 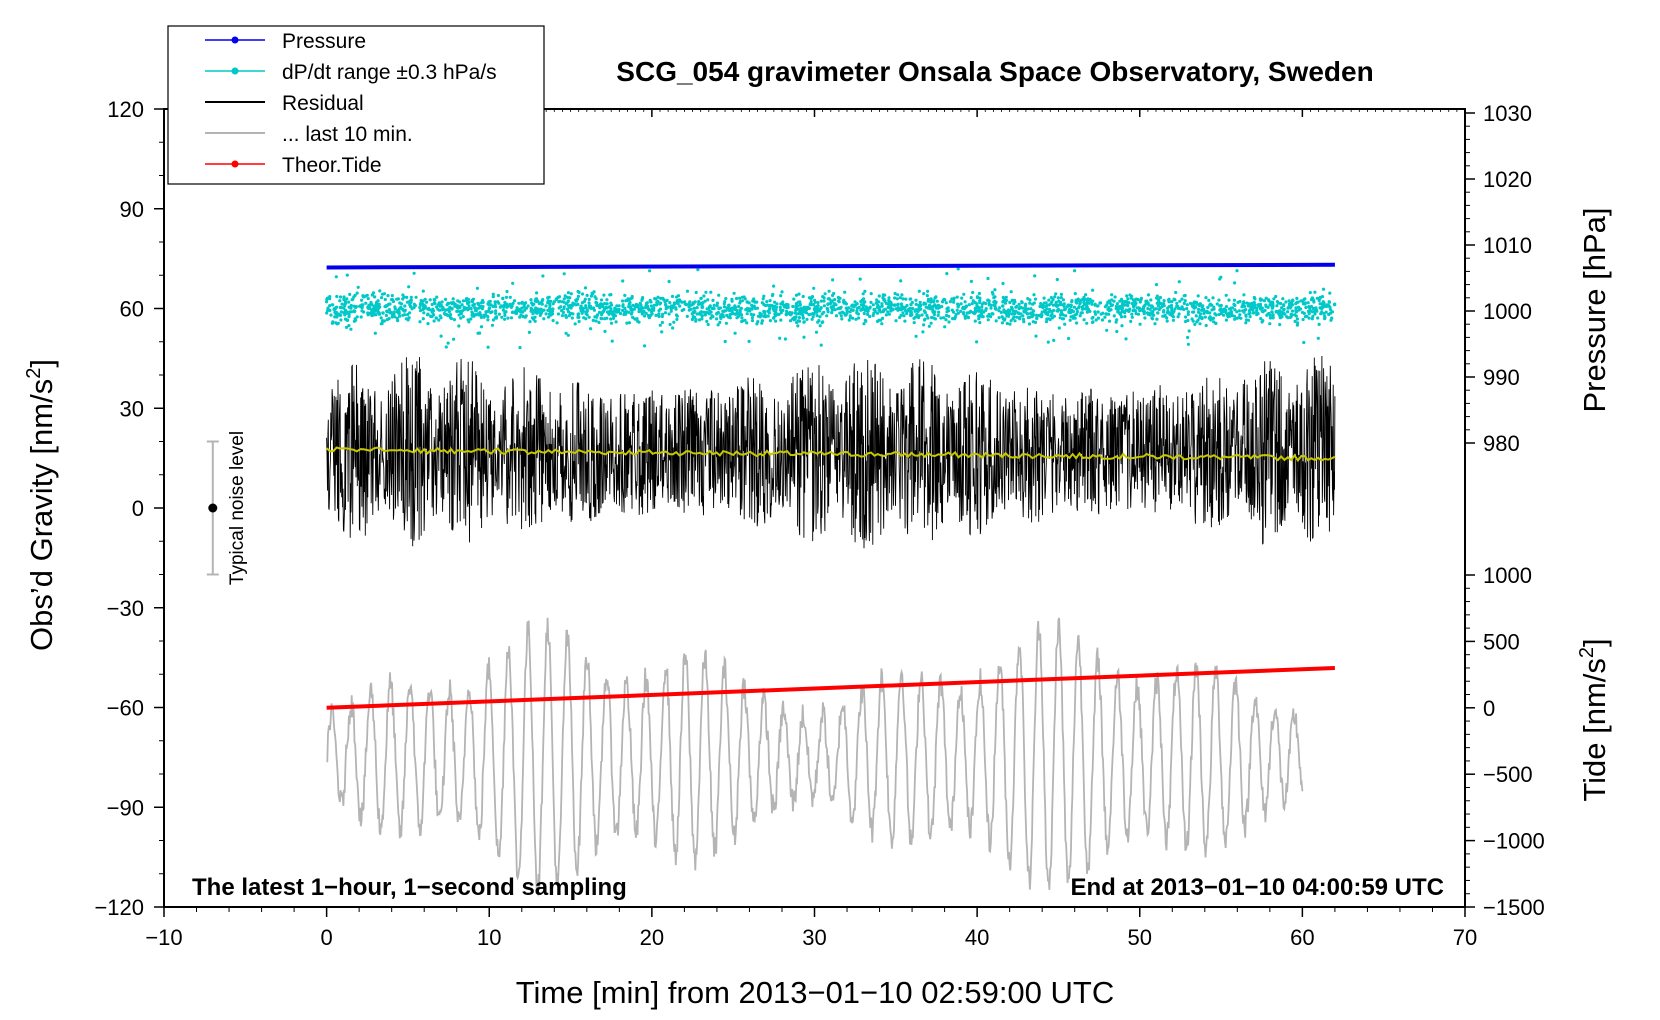 I want to click on tide-tick-label: −1000, so click(x=1514, y=841).